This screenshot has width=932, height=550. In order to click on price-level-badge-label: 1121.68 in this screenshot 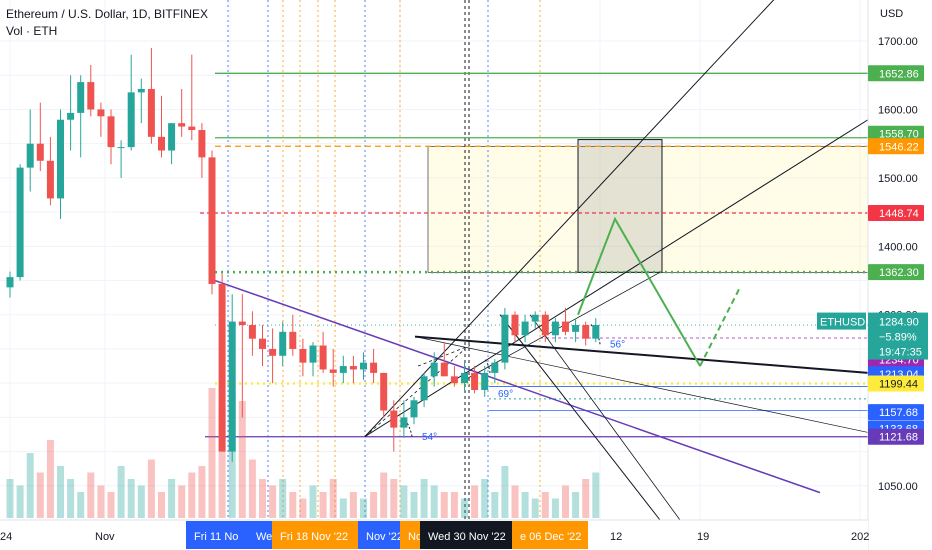, I will do `click(898, 438)`.